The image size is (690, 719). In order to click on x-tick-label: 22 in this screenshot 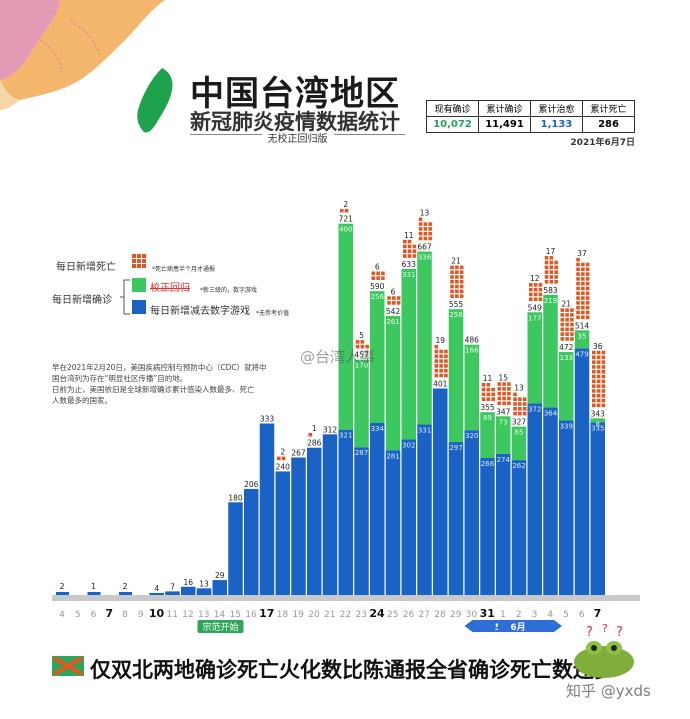, I will do `click(345, 615)`.